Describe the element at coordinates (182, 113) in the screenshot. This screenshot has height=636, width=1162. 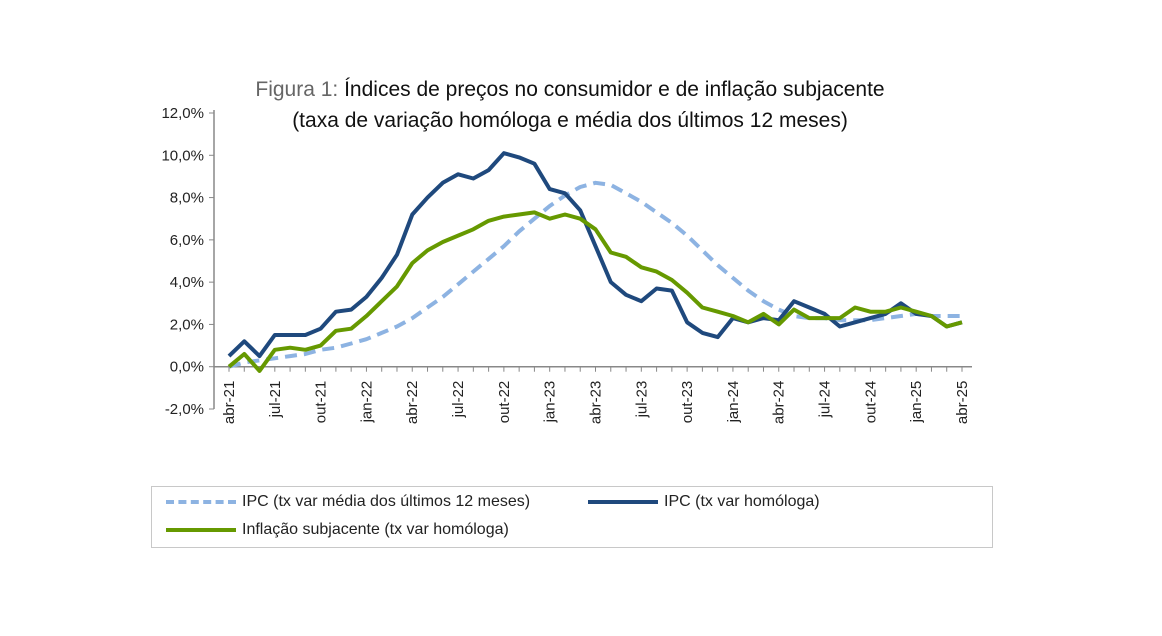
I see `y-tick-label: 12,0%` at that location.